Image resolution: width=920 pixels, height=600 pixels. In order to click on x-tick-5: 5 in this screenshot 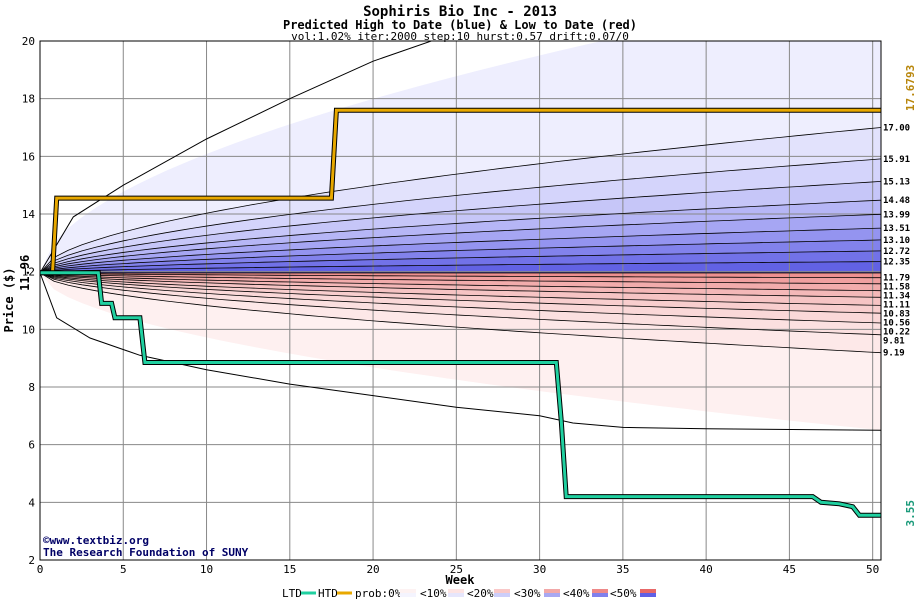, I will do `click(123, 569)`.